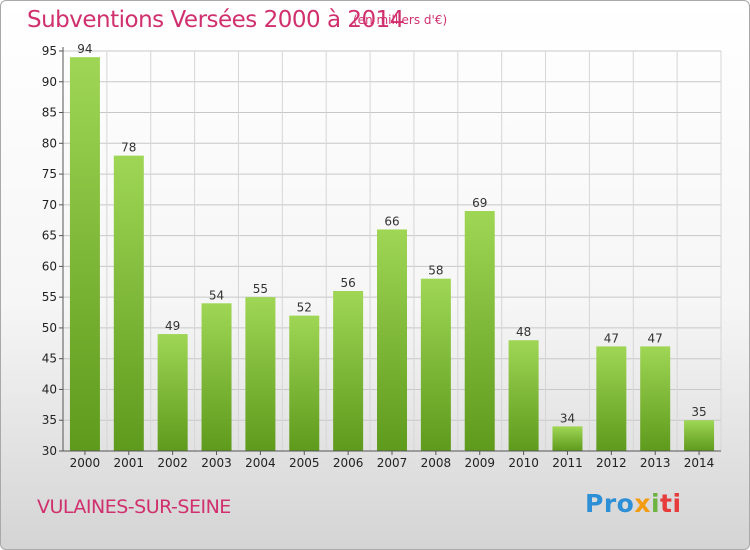 Image resolution: width=750 pixels, height=550 pixels. Describe the element at coordinates (49, 205) in the screenshot. I see `y-tick-label: 70` at that location.